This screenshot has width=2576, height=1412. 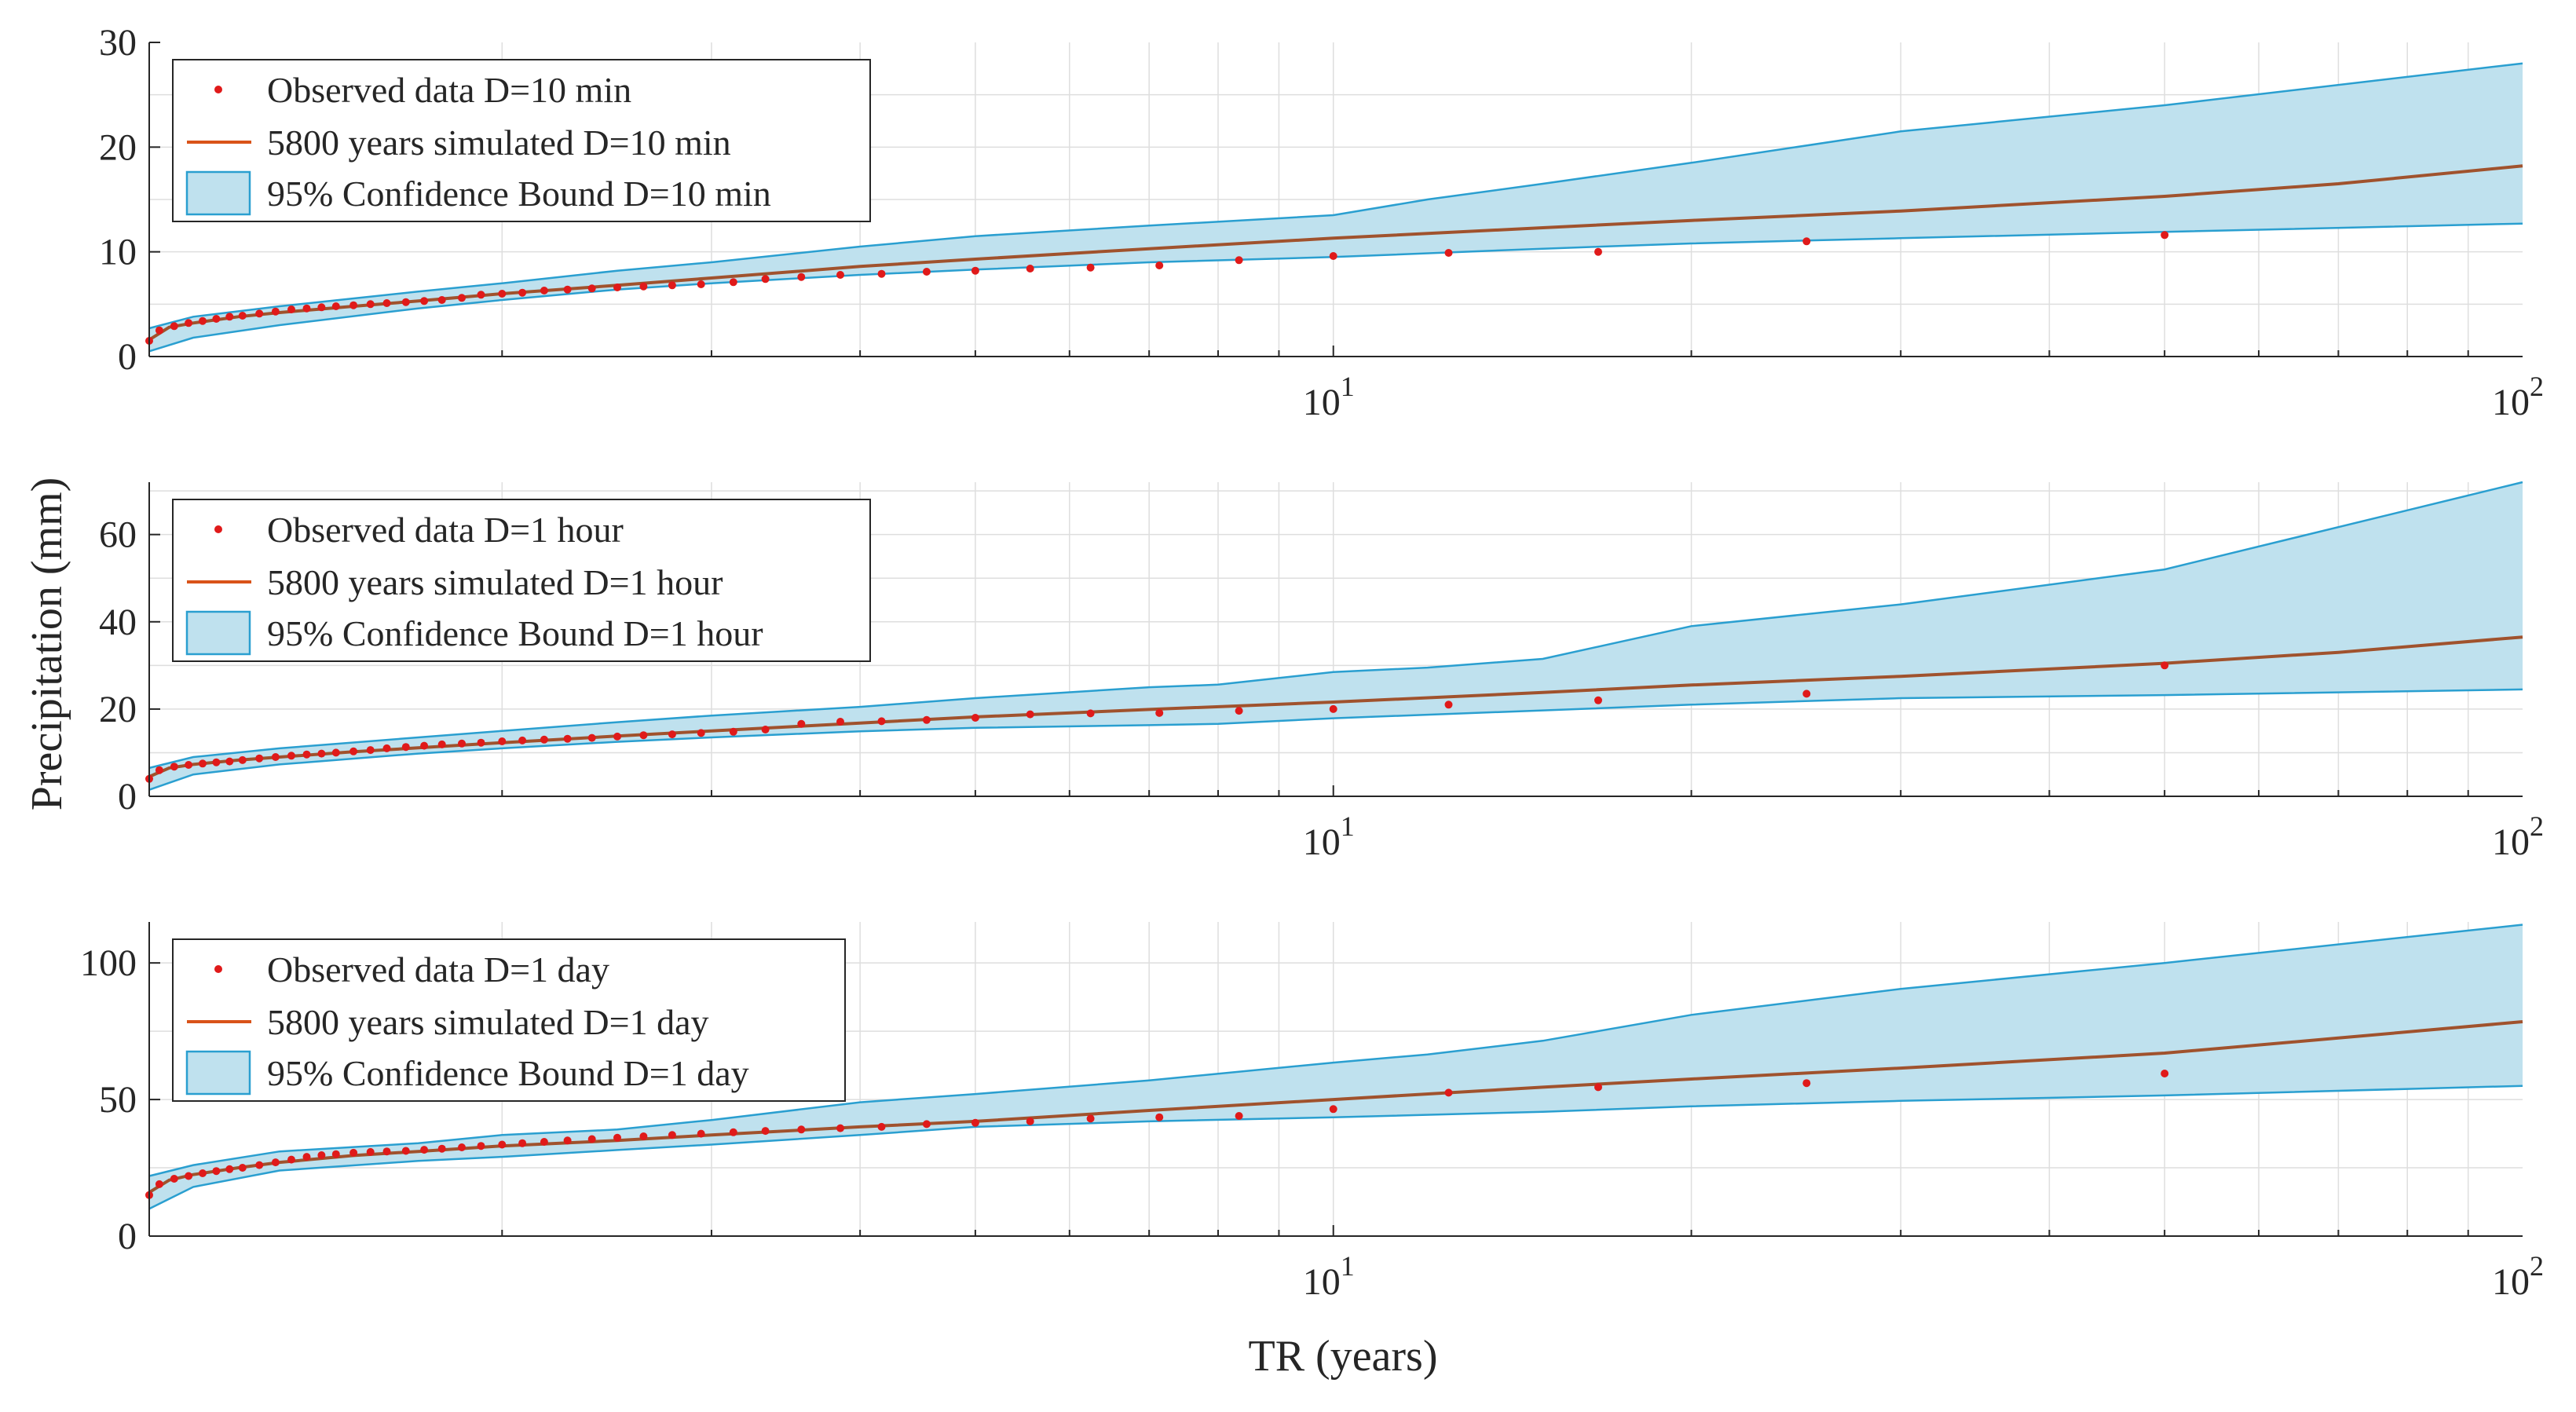 I want to click on y-tick-label: 10, so click(x=118, y=252).